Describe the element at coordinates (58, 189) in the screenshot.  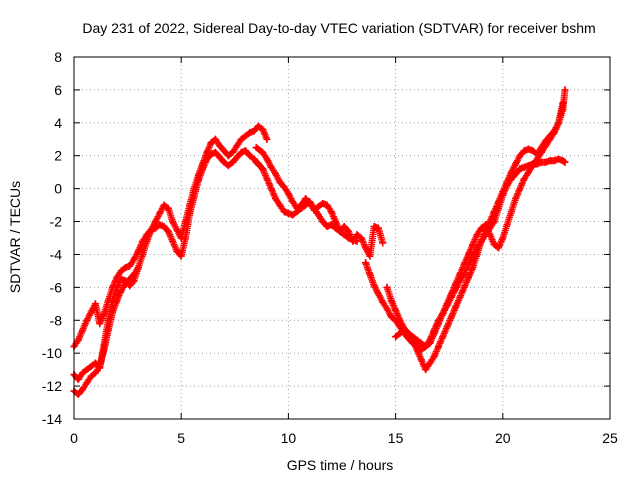
I see `y-tick-label: 0` at that location.